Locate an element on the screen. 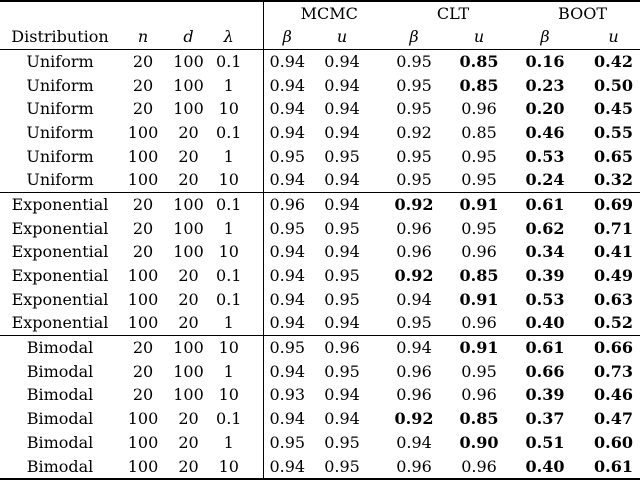 The height and width of the screenshot is (480, 640). value-cell: 0.73 is located at coordinates (613, 371).